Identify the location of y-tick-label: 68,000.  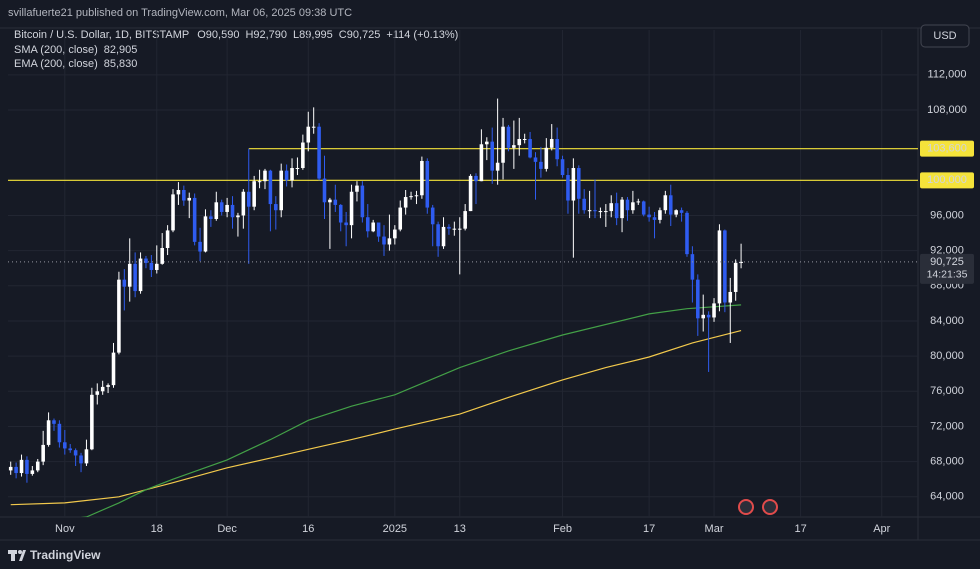
(947, 462).